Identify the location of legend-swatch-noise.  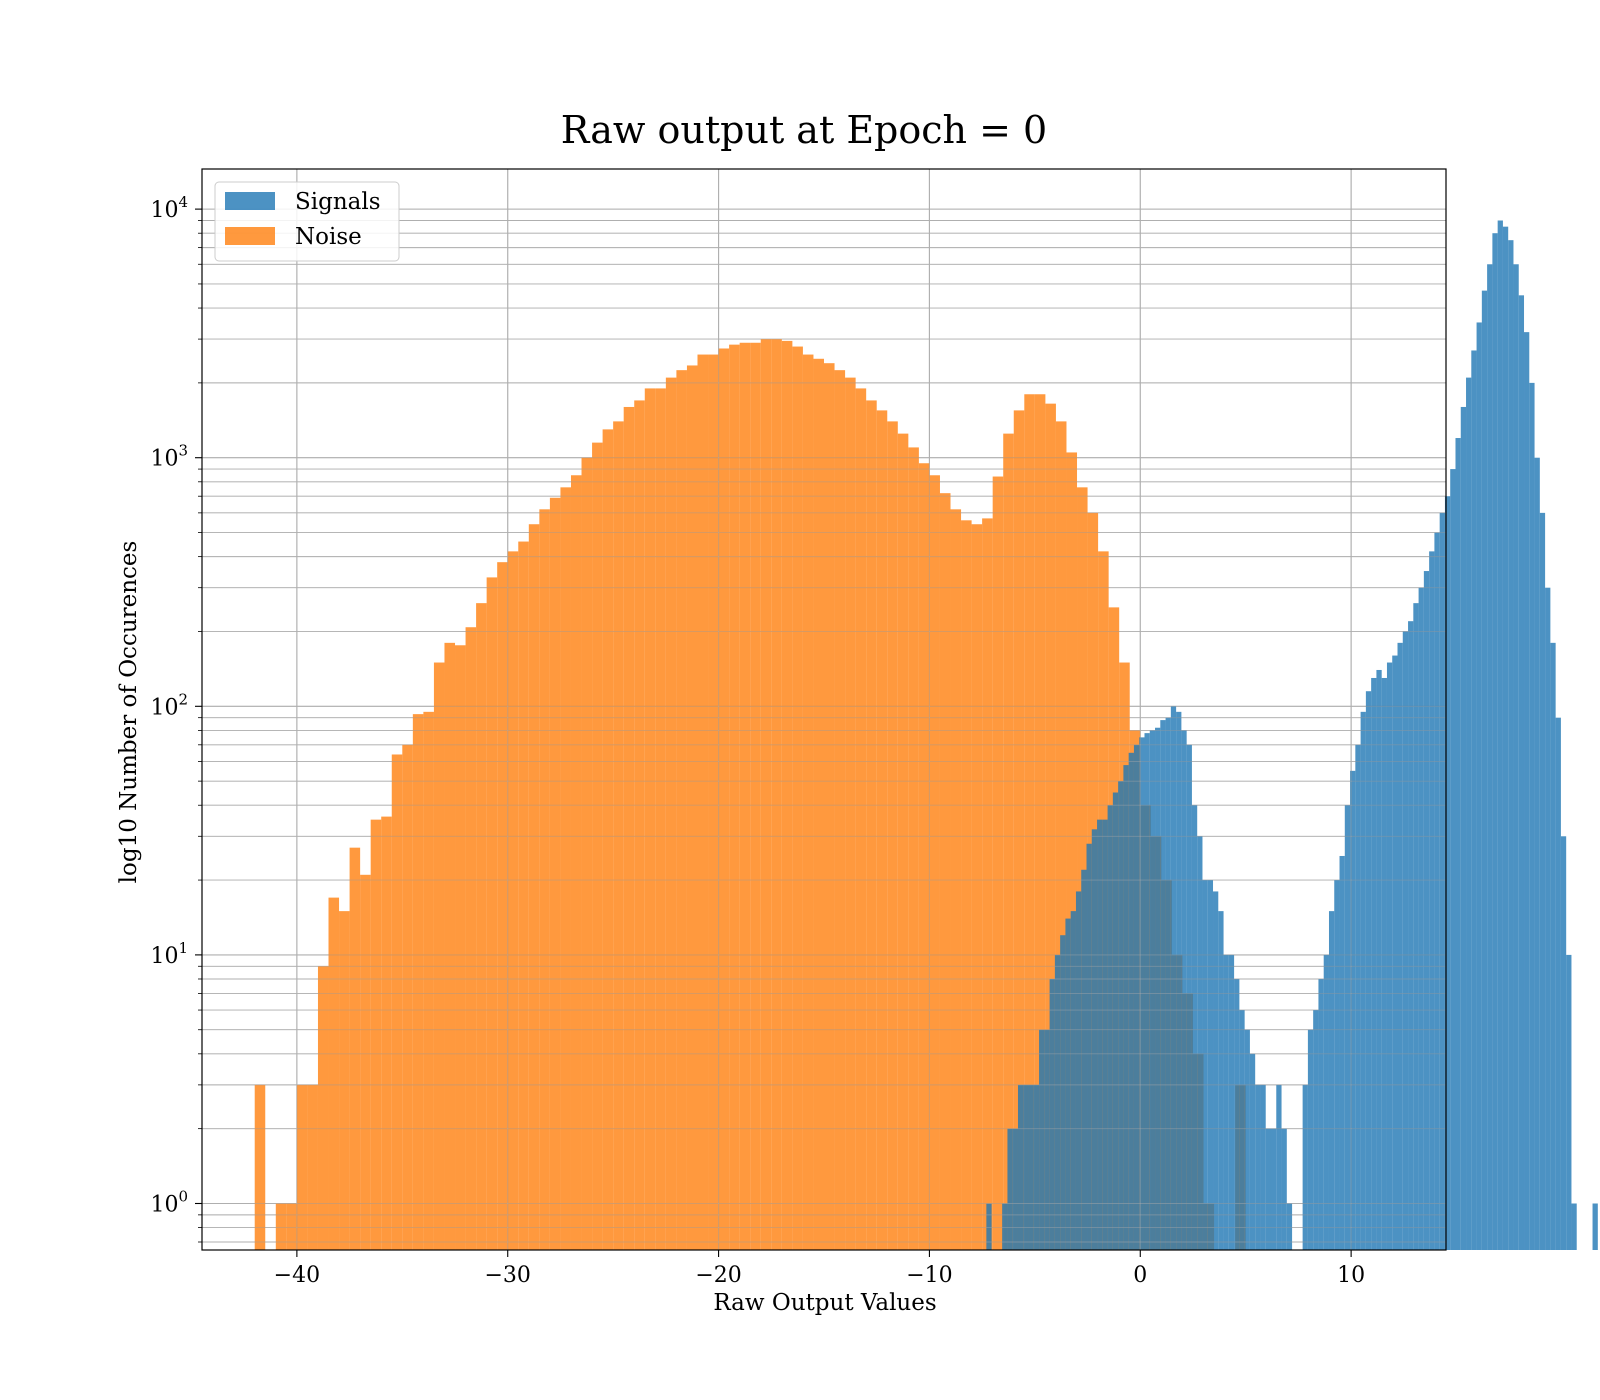
(250, 236).